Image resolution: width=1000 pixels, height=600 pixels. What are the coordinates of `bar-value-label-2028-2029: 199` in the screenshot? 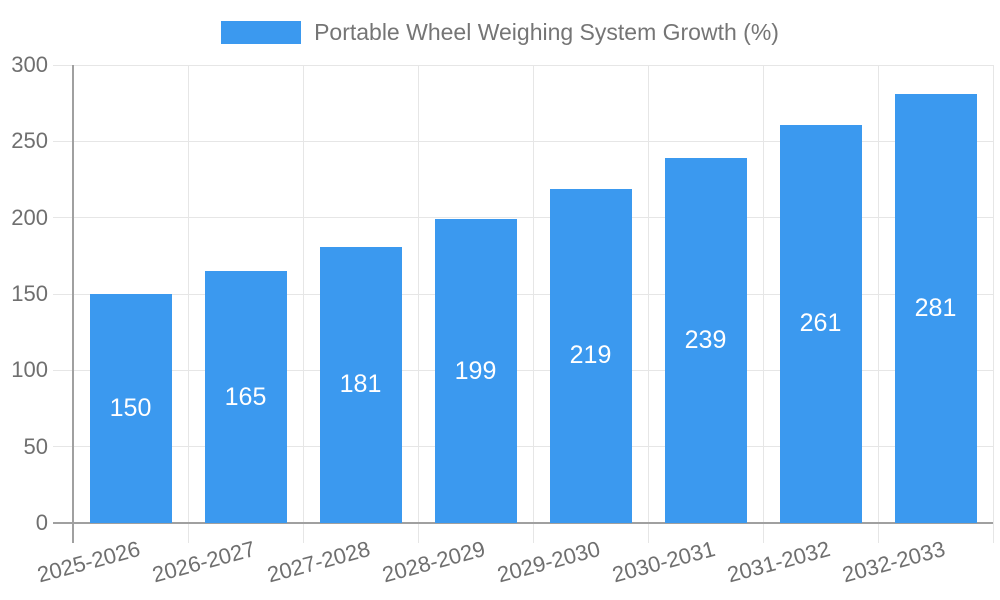 It's located at (475, 370).